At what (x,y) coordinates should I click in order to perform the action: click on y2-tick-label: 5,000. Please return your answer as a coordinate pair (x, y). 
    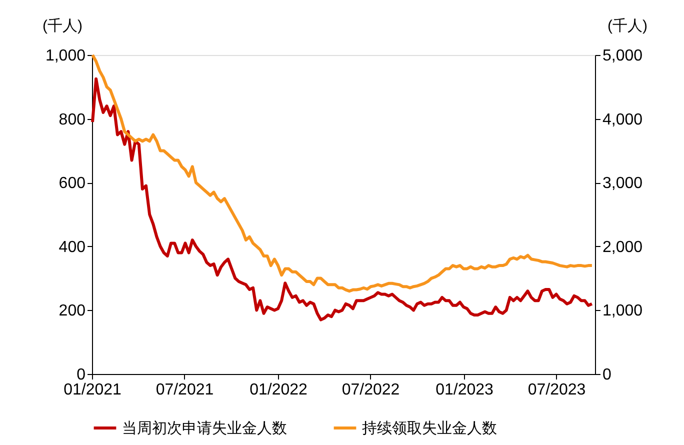
    Looking at the image, I should click on (622, 56).